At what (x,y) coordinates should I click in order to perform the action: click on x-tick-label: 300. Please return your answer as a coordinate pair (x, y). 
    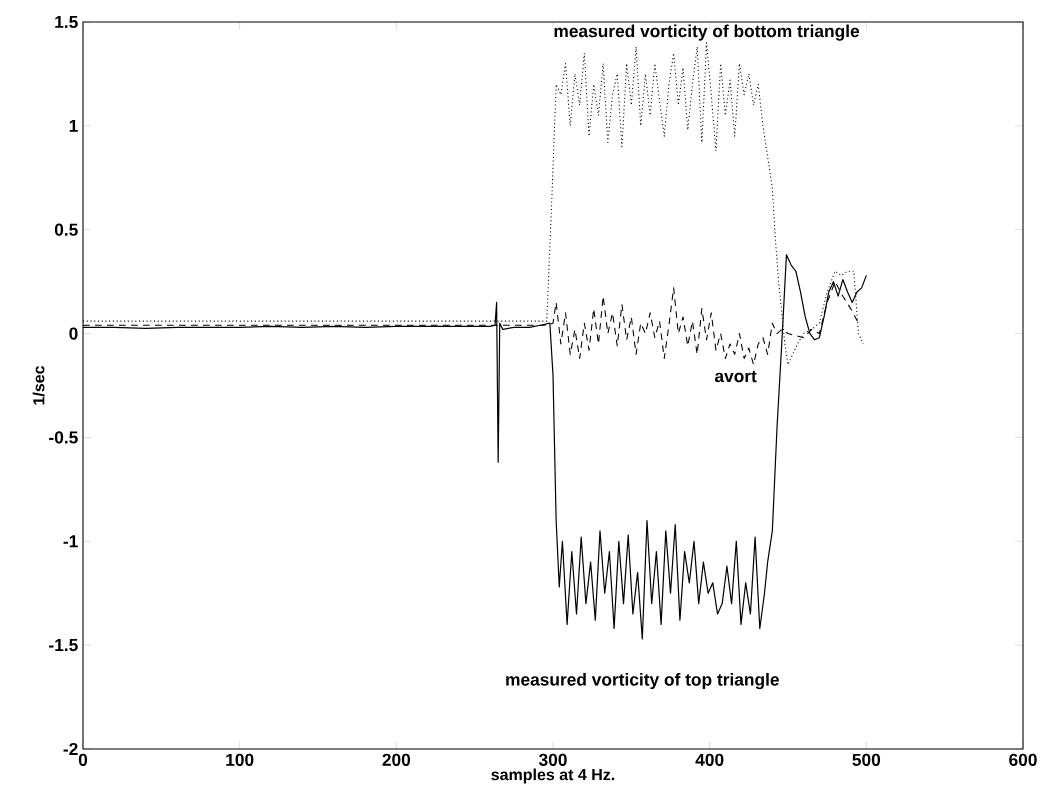
    Looking at the image, I should click on (552, 759).